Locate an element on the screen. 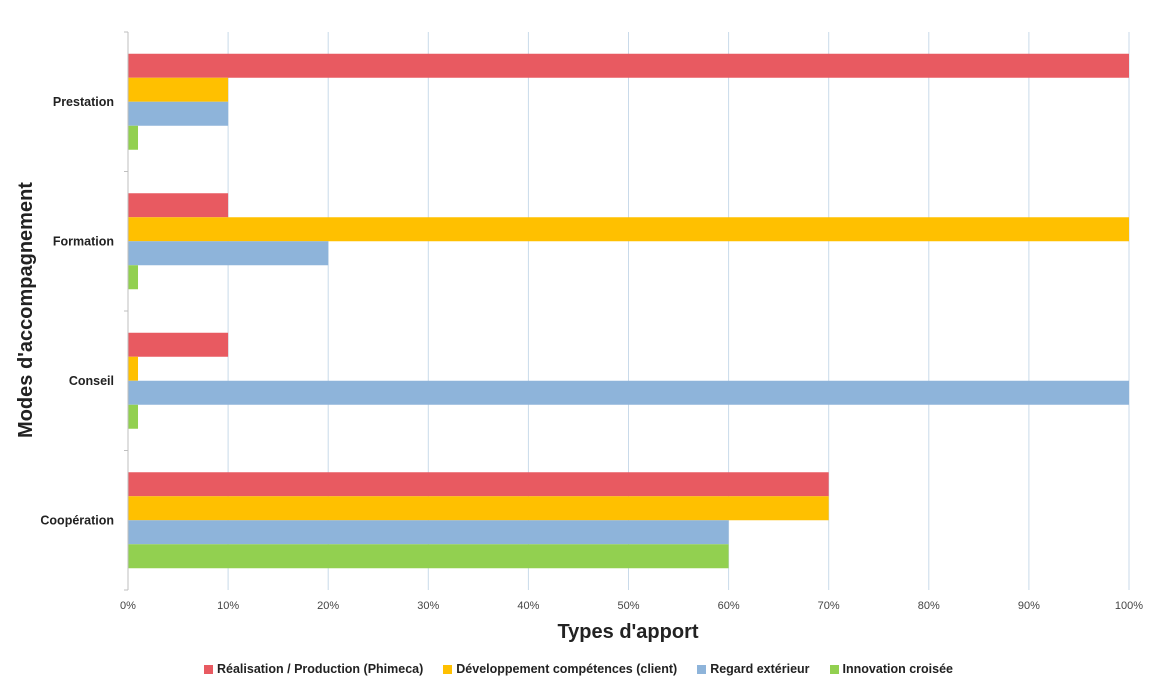 Image resolution: width=1157 pixels, height=692 pixels. x-tick-label: 20% is located at coordinates (328, 606).